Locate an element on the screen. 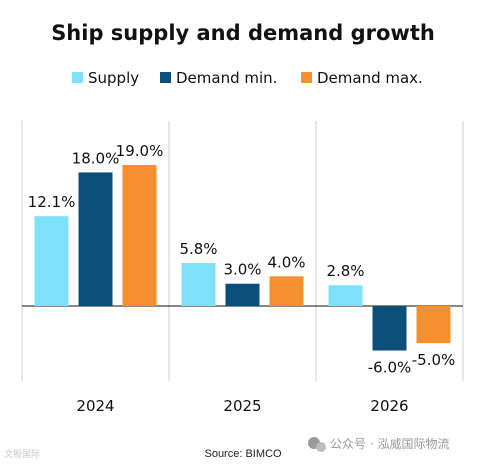 Image resolution: width=486 pixels, height=464 pixels. wechat-icon is located at coordinates (317, 444).